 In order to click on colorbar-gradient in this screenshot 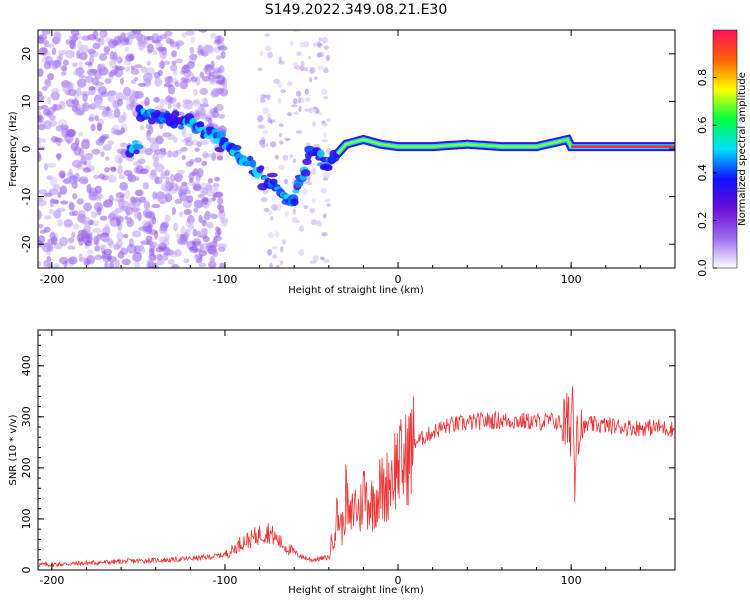, I will do `click(725, 149)`.